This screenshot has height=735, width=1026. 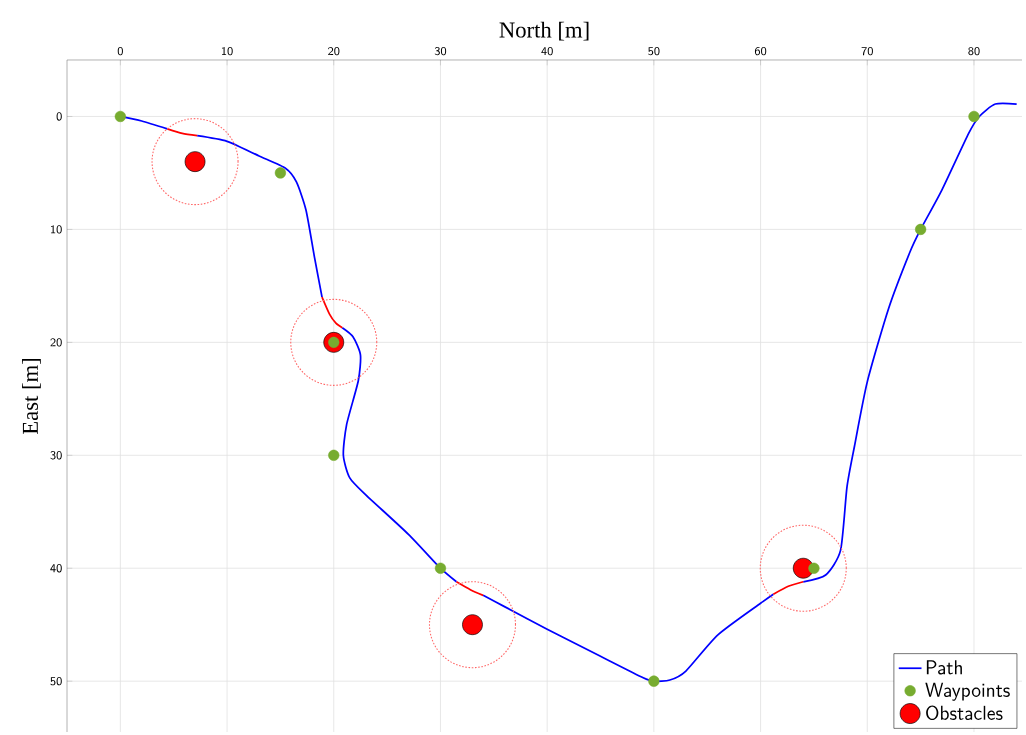 I want to click on x-tick-label: 50, so click(x=654, y=51).